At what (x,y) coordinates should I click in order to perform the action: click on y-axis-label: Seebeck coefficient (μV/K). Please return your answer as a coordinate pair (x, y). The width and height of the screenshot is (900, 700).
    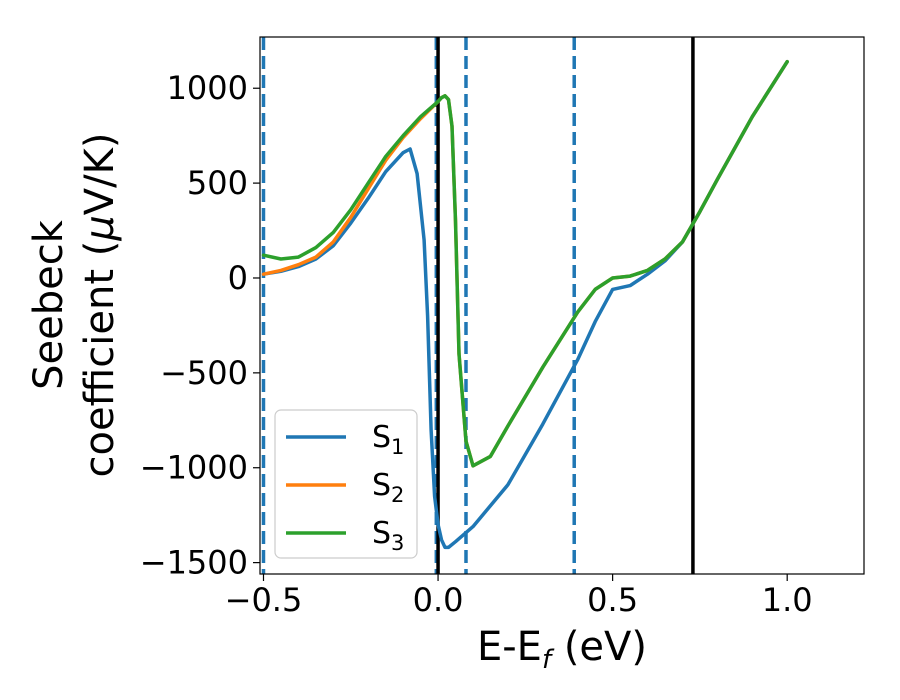
    Looking at the image, I should click on (74, 305).